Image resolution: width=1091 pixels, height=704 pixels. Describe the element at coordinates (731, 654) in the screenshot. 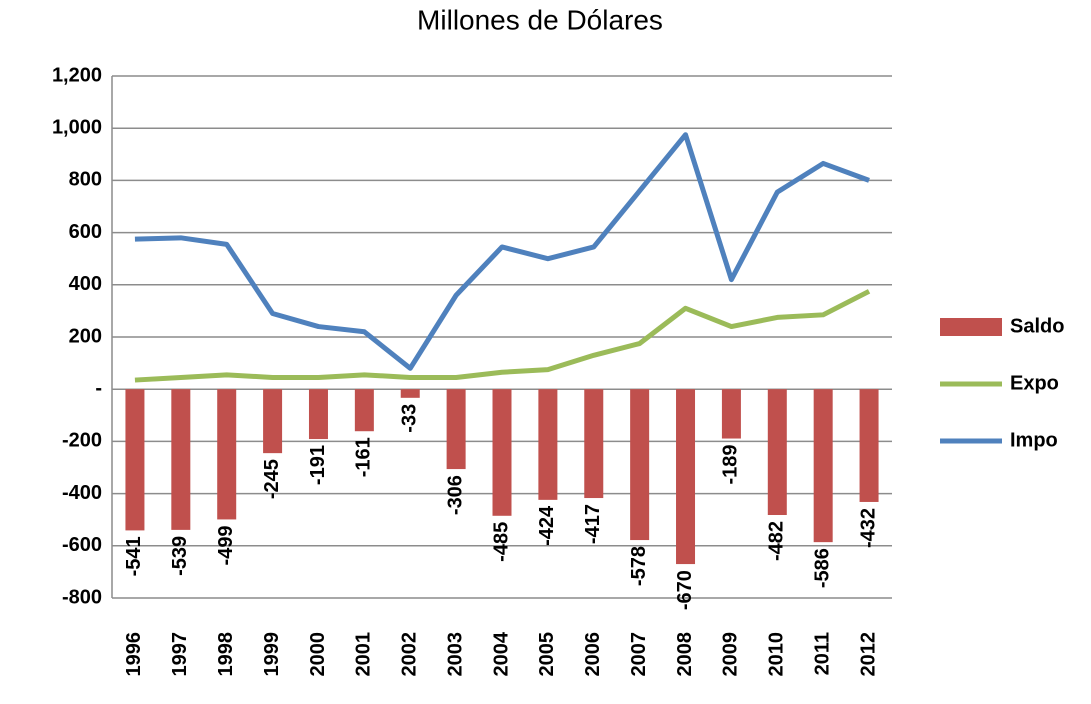

I see `x-tick-label: 2009` at that location.